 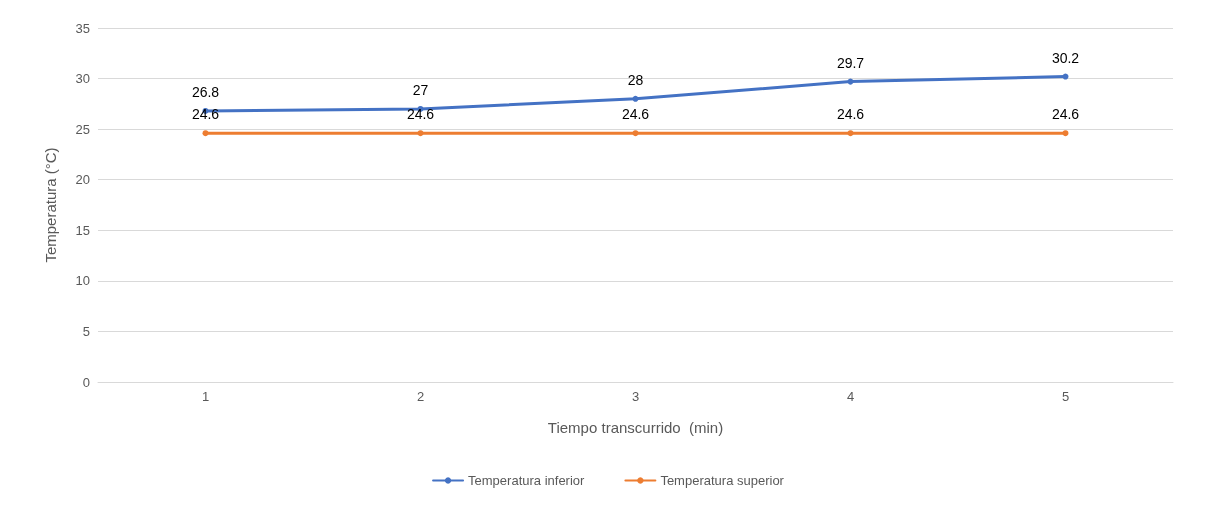 What do you see at coordinates (86, 382) in the screenshot?
I see `y-tick-label: 0` at bounding box center [86, 382].